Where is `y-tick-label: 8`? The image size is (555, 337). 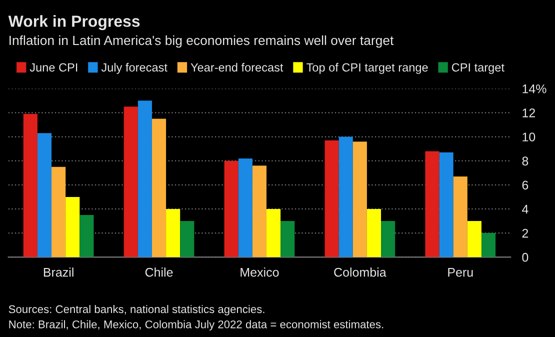 y-tick-label: 8 is located at coordinates (525, 161).